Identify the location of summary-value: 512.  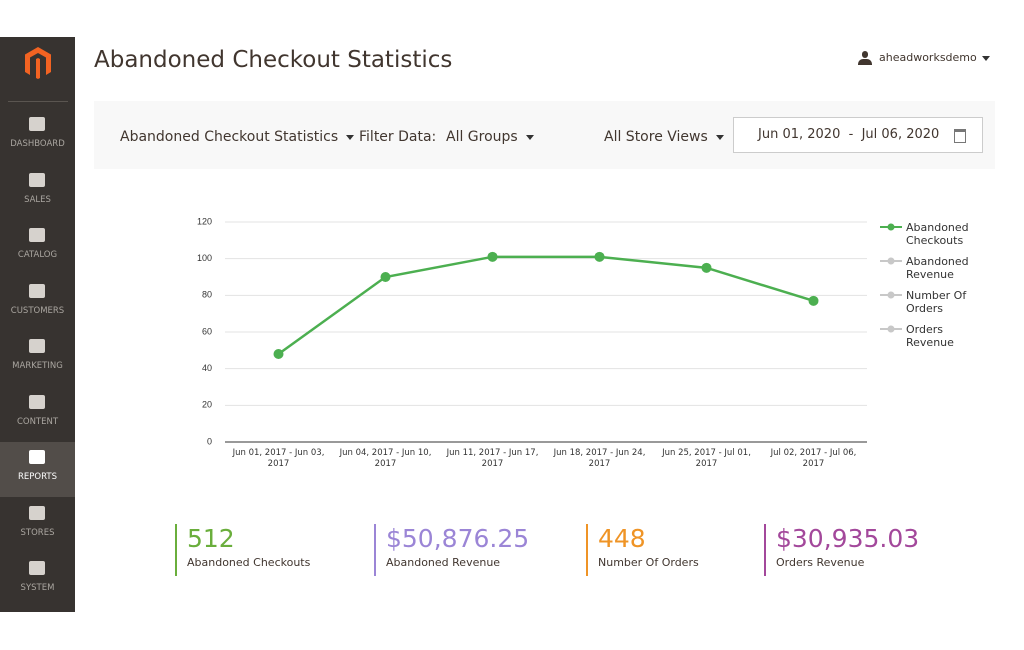
(211, 538).